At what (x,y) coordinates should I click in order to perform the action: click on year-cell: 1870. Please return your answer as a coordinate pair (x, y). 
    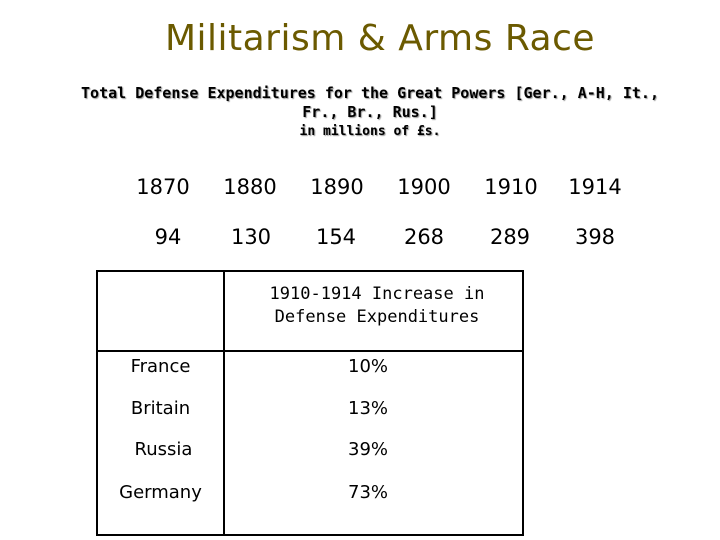
    Looking at the image, I should click on (163, 187).